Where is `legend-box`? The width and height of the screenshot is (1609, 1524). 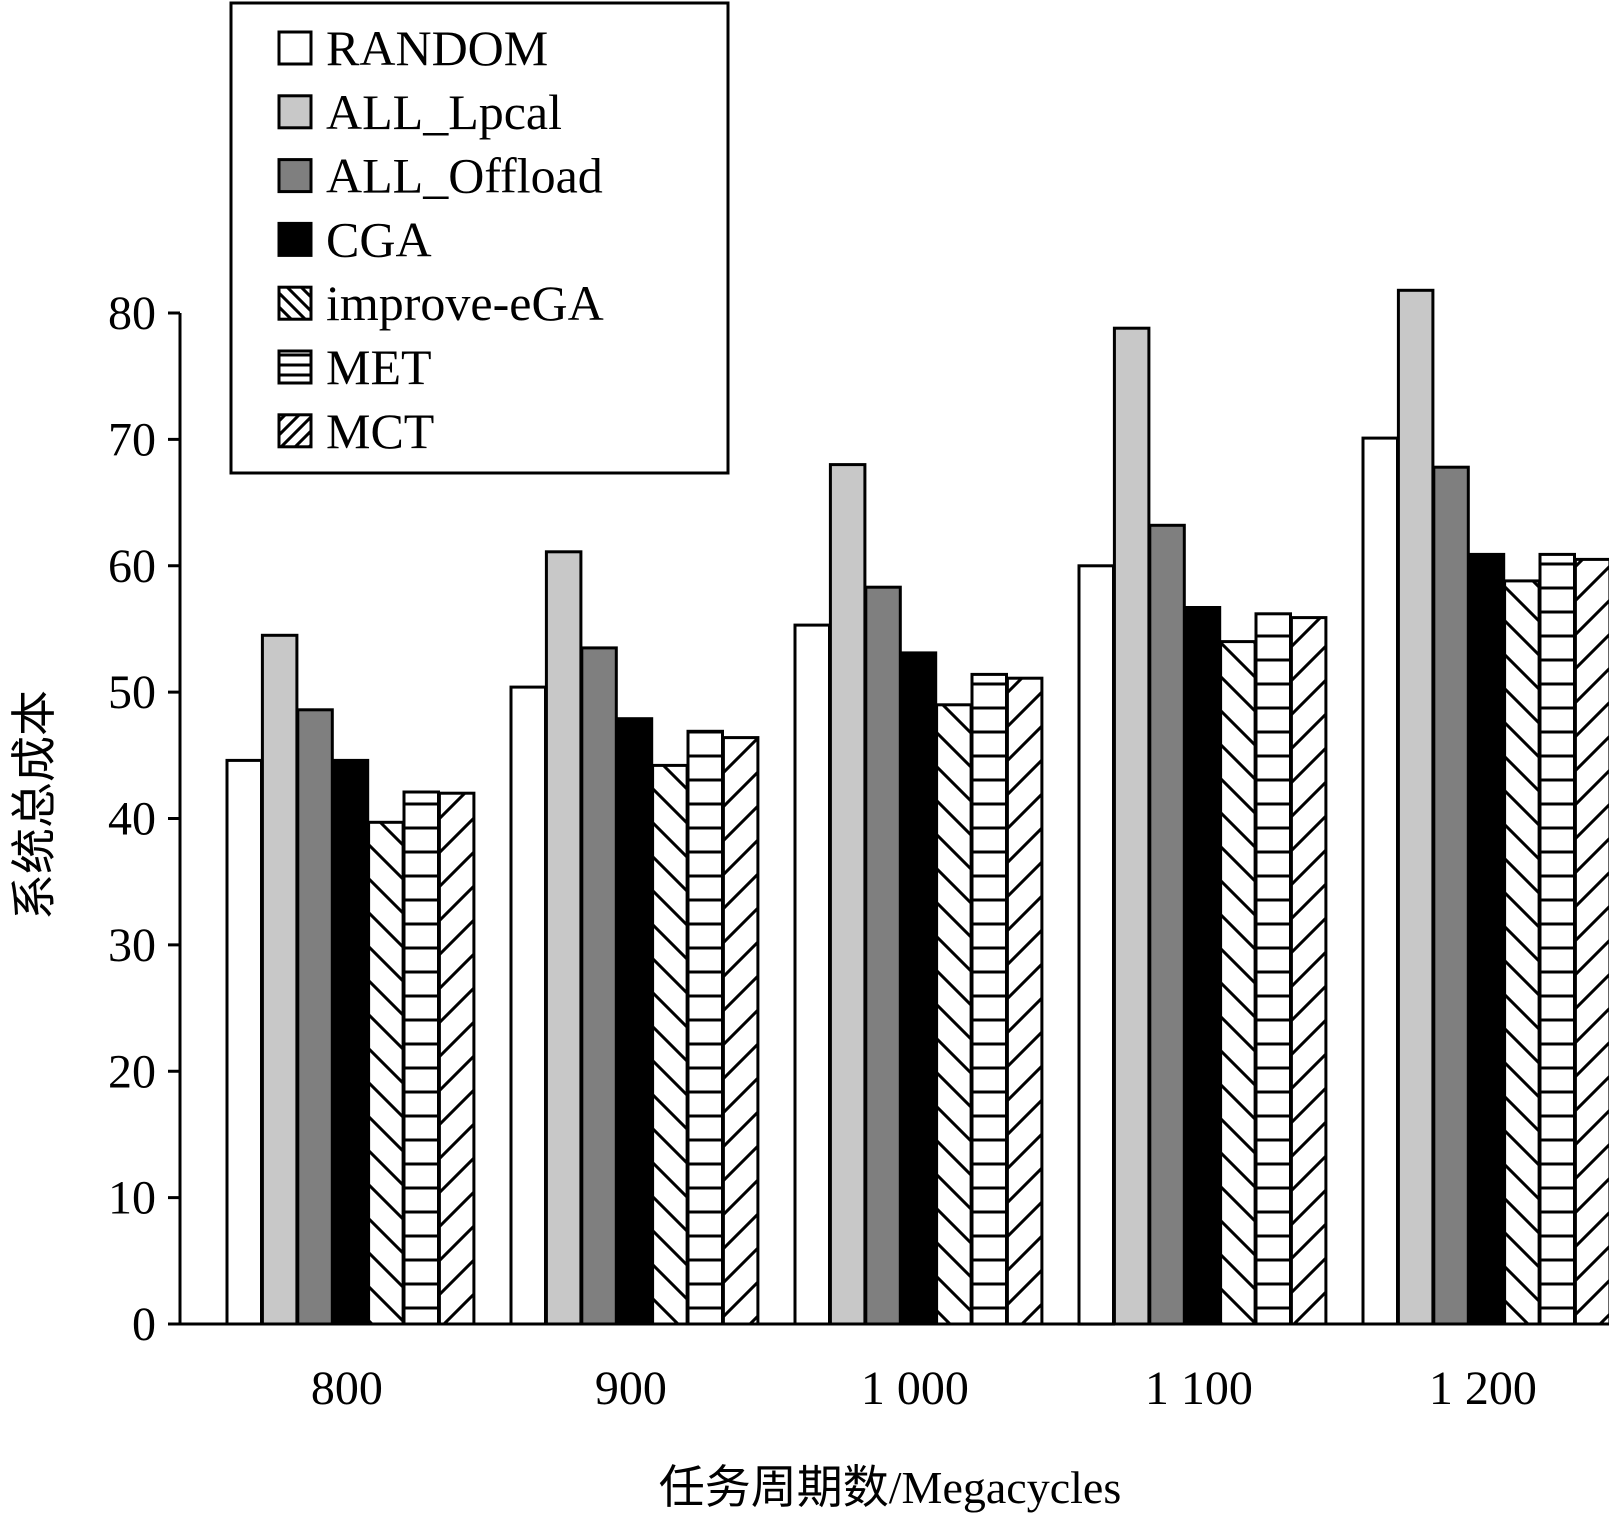 legend-box is located at coordinates (479, 238).